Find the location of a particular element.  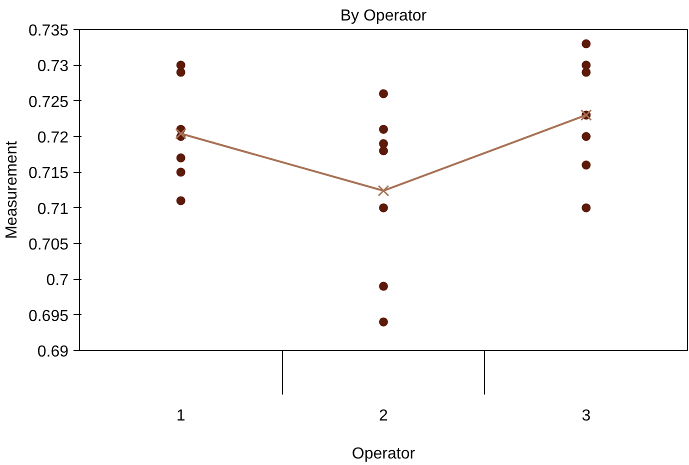

y-tick-label: 0.705 is located at coordinates (48, 245).